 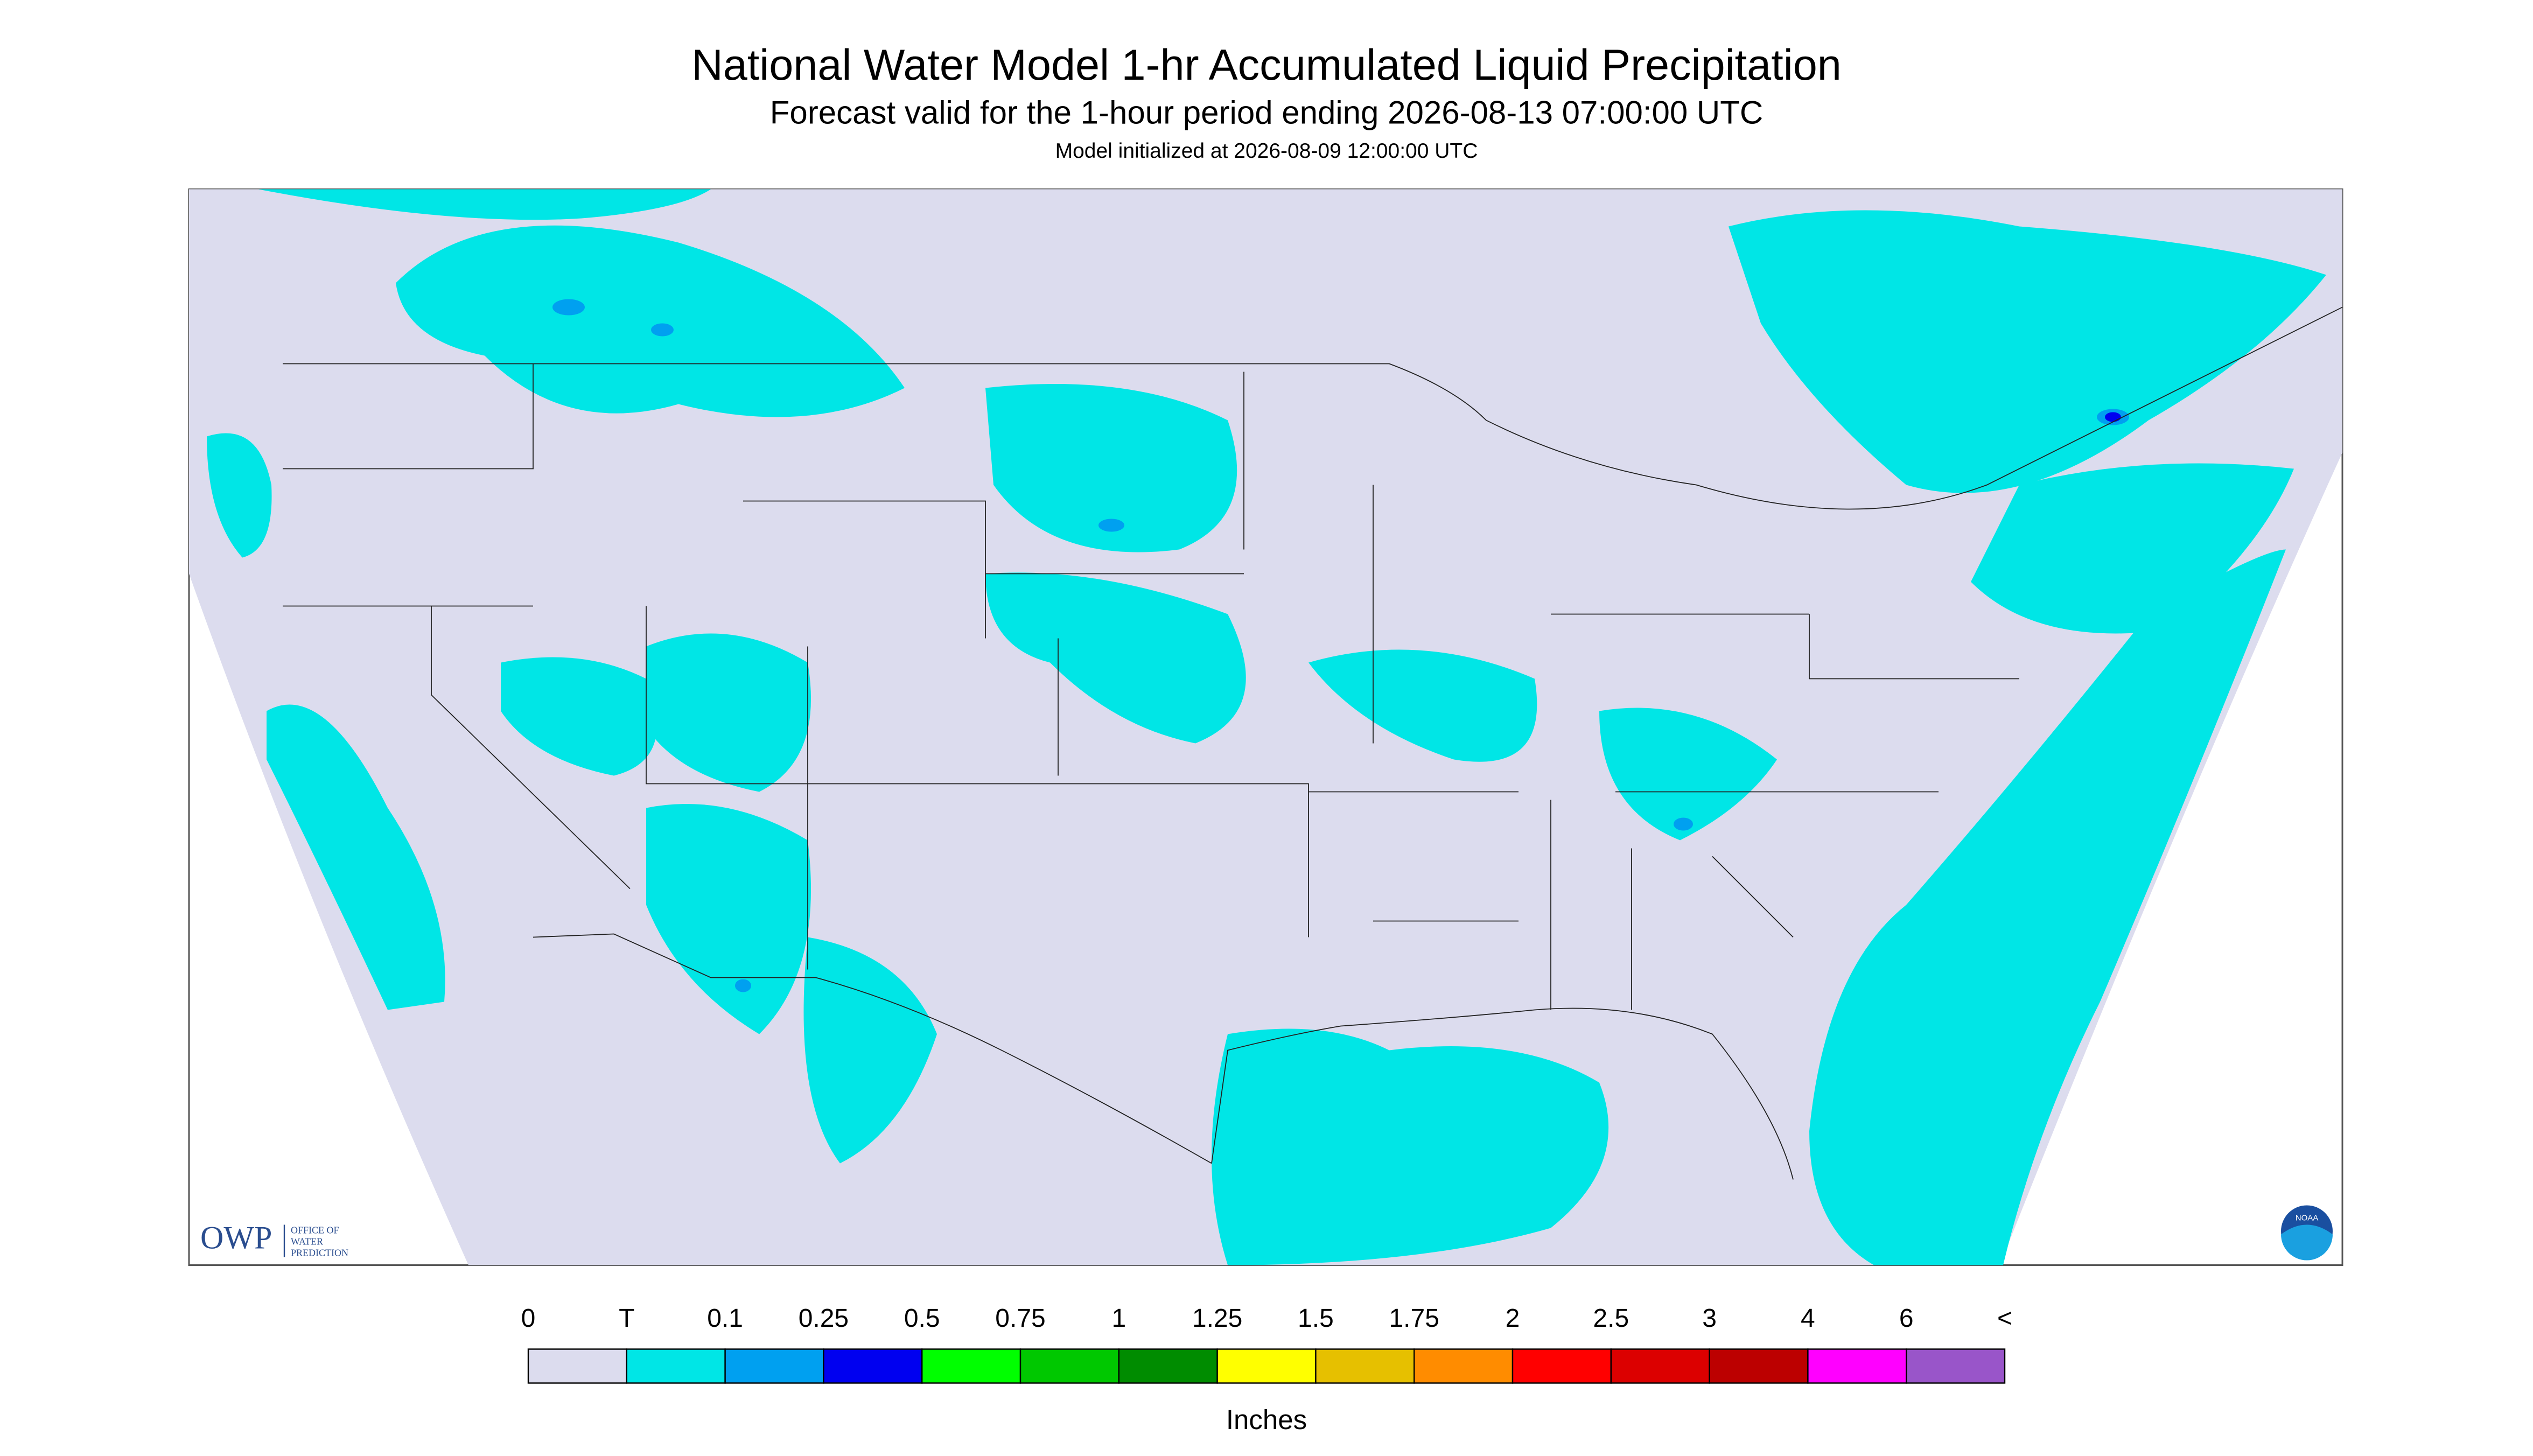 I want to click on colorbar-label: 0.5, so click(x=922, y=1318).